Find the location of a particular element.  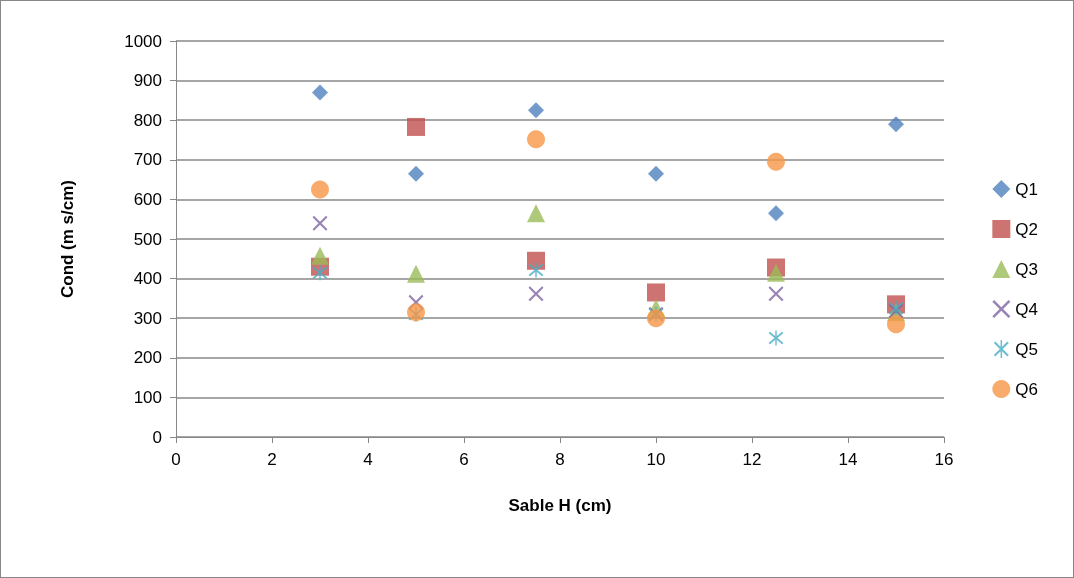

legend-label: Q5 is located at coordinates (1027, 349).